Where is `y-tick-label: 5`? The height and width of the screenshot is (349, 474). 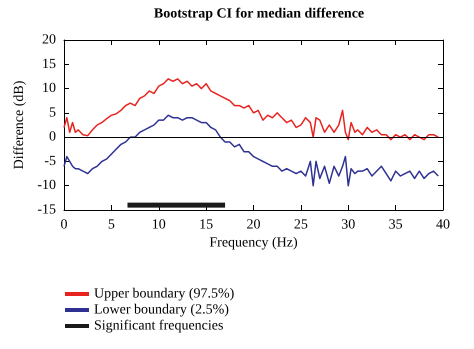 y-tick-label: 5 is located at coordinates (52, 112).